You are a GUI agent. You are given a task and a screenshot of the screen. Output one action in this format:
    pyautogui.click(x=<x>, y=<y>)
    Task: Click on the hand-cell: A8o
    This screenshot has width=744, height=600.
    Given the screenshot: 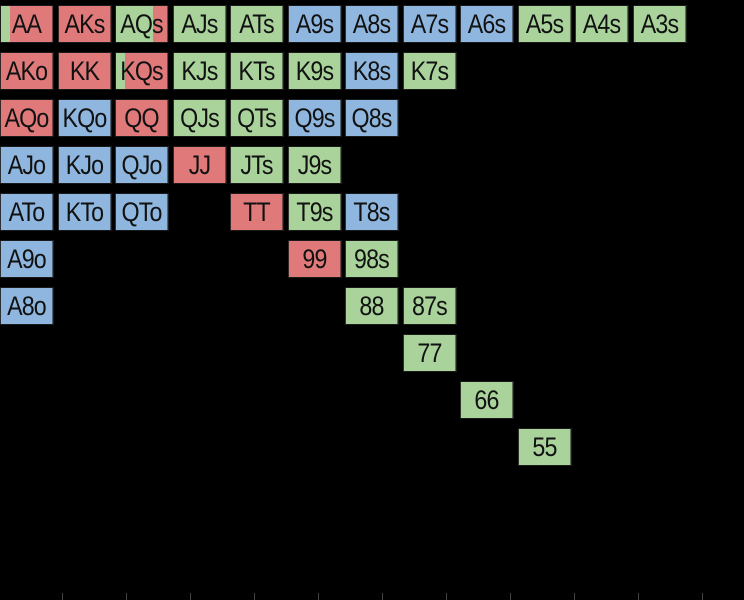 What is the action you would take?
    pyautogui.click(x=26, y=306)
    